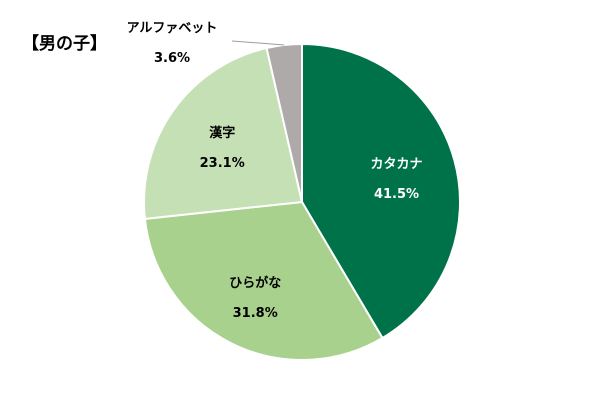 Image resolution: width=600 pixels, height=400 pixels. What do you see at coordinates (396, 164) in the screenshot?
I see `slice-name-label: カタカナ` at bounding box center [396, 164].